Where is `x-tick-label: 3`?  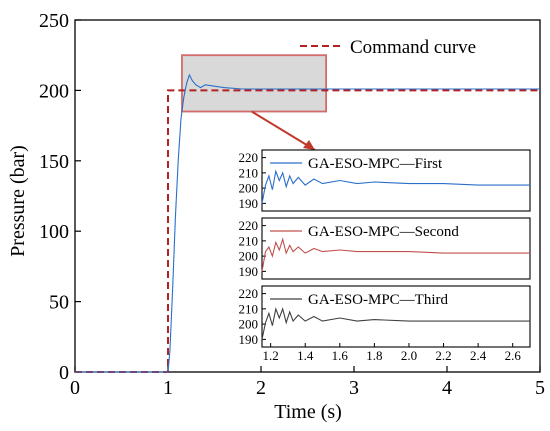 x-tick-label: 3 is located at coordinates (354, 388).